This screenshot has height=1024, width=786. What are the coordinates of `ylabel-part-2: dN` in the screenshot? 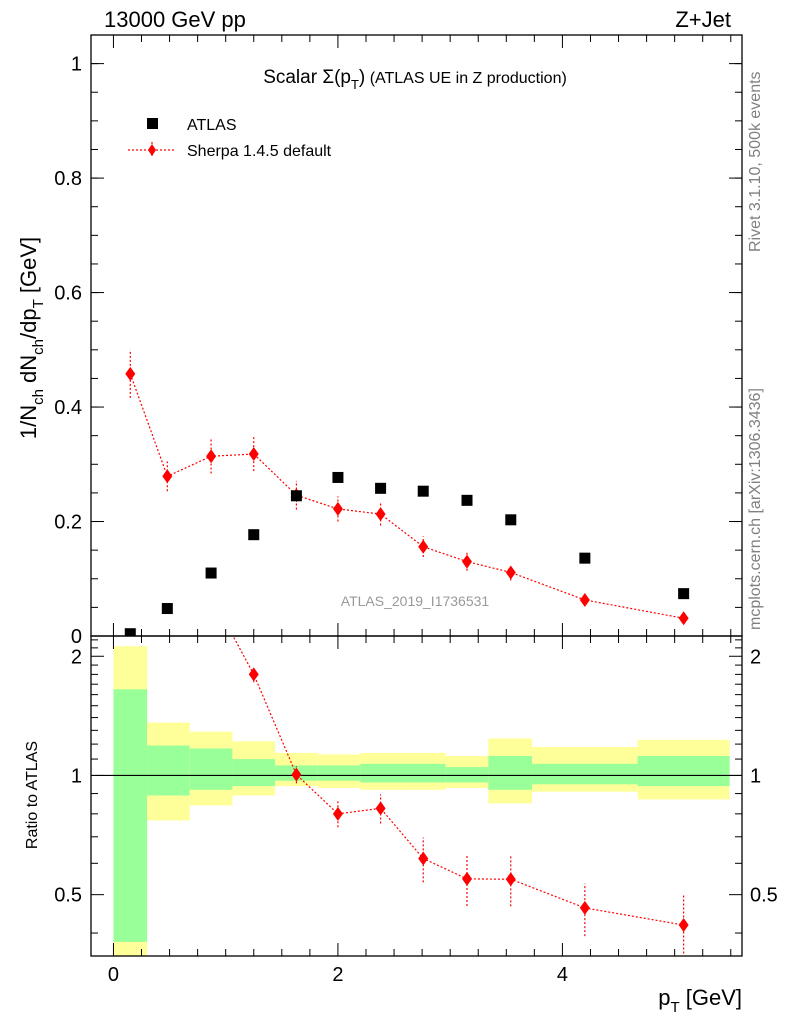 It's located at (28, 372).